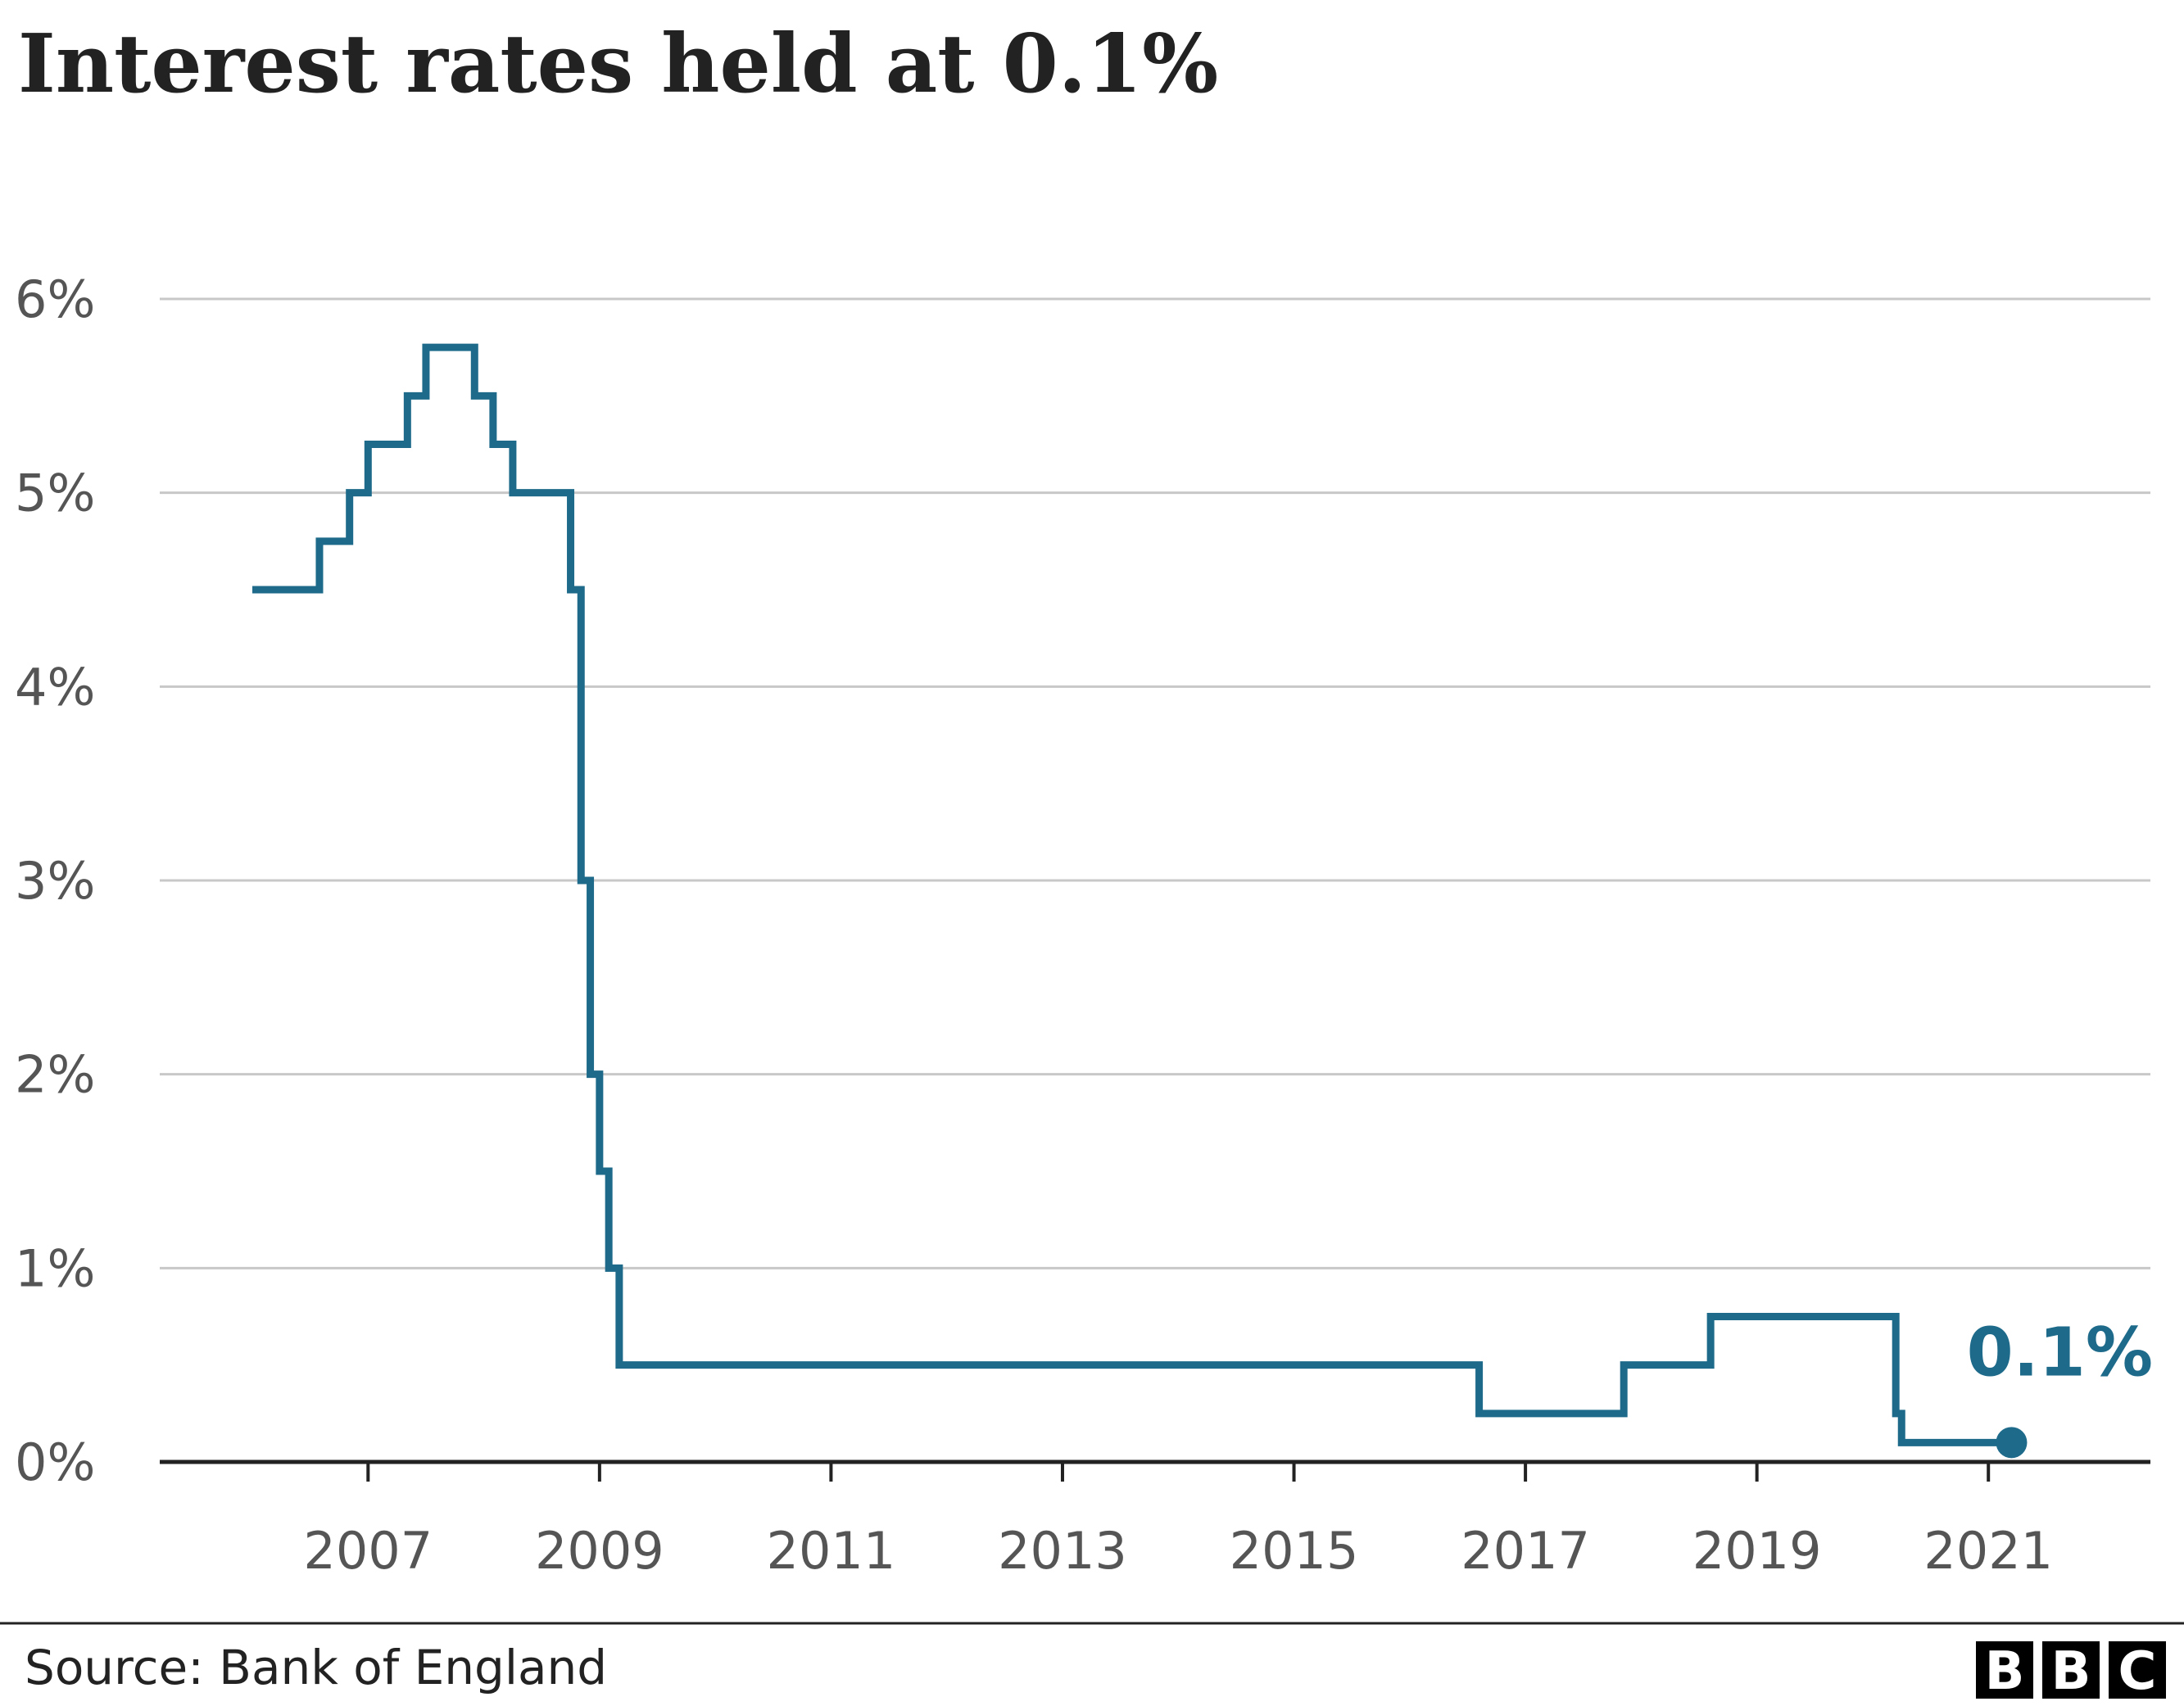  Describe the element at coordinates (831, 1551) in the screenshot. I see `x-tick-label-2: 2011` at that location.